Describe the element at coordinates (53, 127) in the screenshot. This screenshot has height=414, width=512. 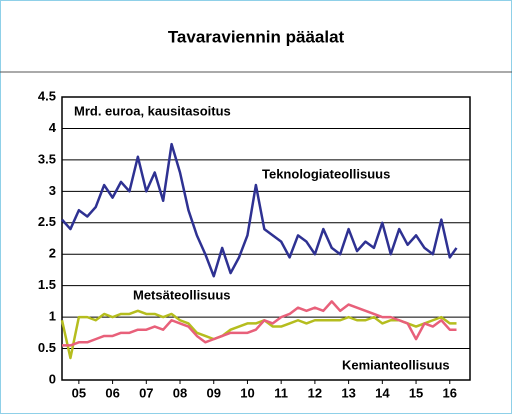
I see `y-tick-label: 4` at that location.